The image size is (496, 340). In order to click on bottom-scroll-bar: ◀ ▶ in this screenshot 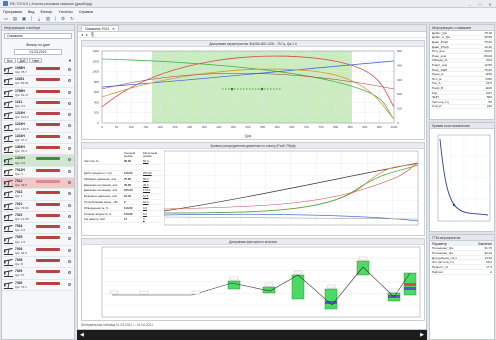, I will do `click(252, 335)`.